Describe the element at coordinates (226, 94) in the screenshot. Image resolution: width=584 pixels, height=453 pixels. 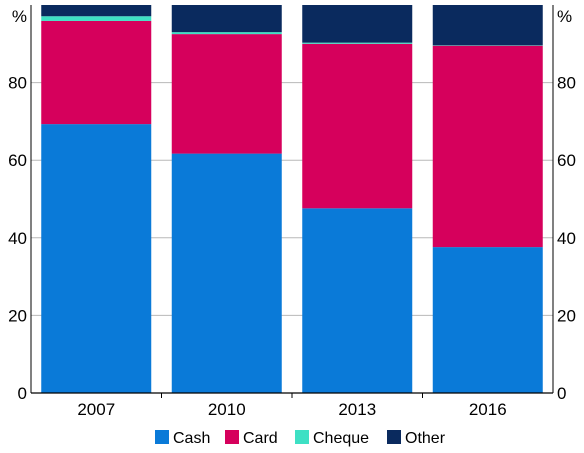
I see `bar-card-2010` at that location.